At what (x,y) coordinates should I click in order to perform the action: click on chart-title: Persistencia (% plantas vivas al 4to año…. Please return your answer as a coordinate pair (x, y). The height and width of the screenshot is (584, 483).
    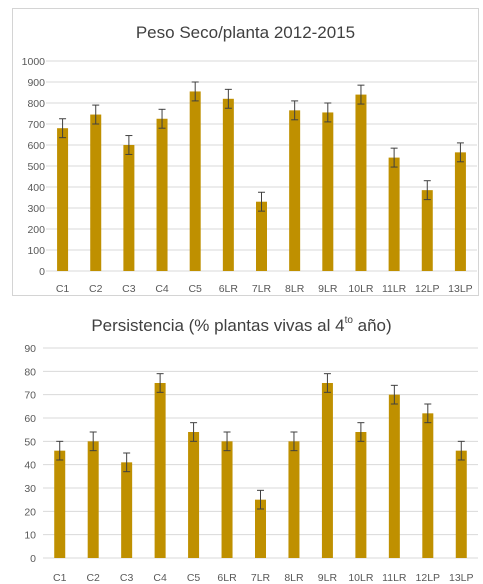
    Looking at the image, I should click on (241, 325).